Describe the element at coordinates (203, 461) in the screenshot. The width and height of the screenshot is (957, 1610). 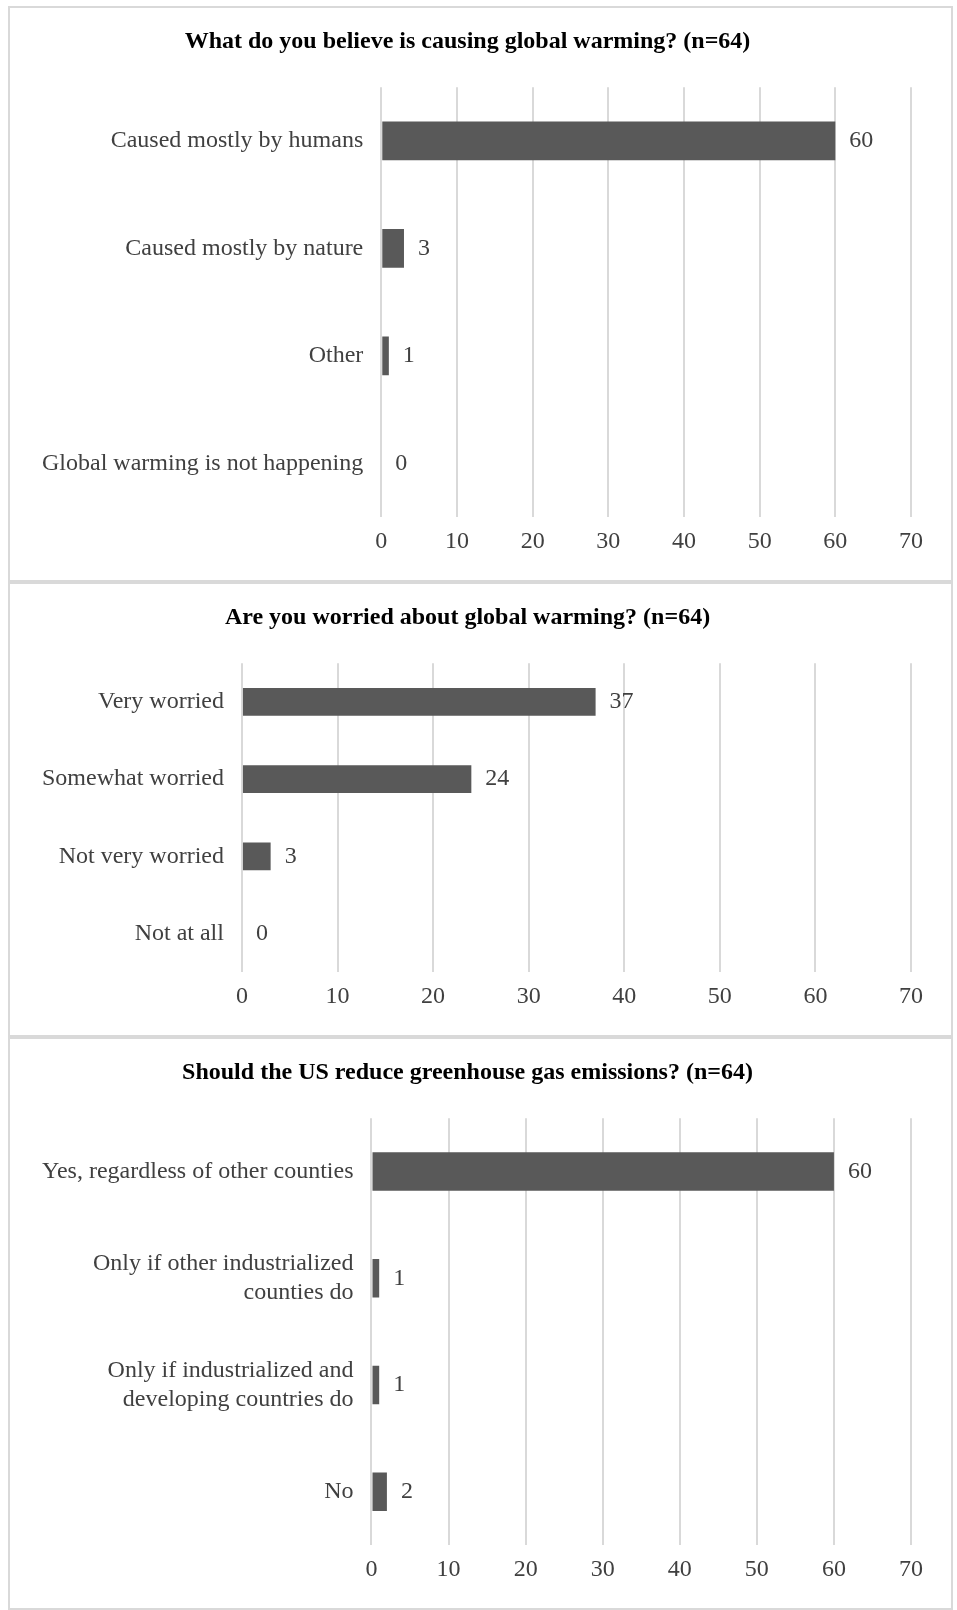
I see `y-tick-label: Global warming is not happening` at that location.